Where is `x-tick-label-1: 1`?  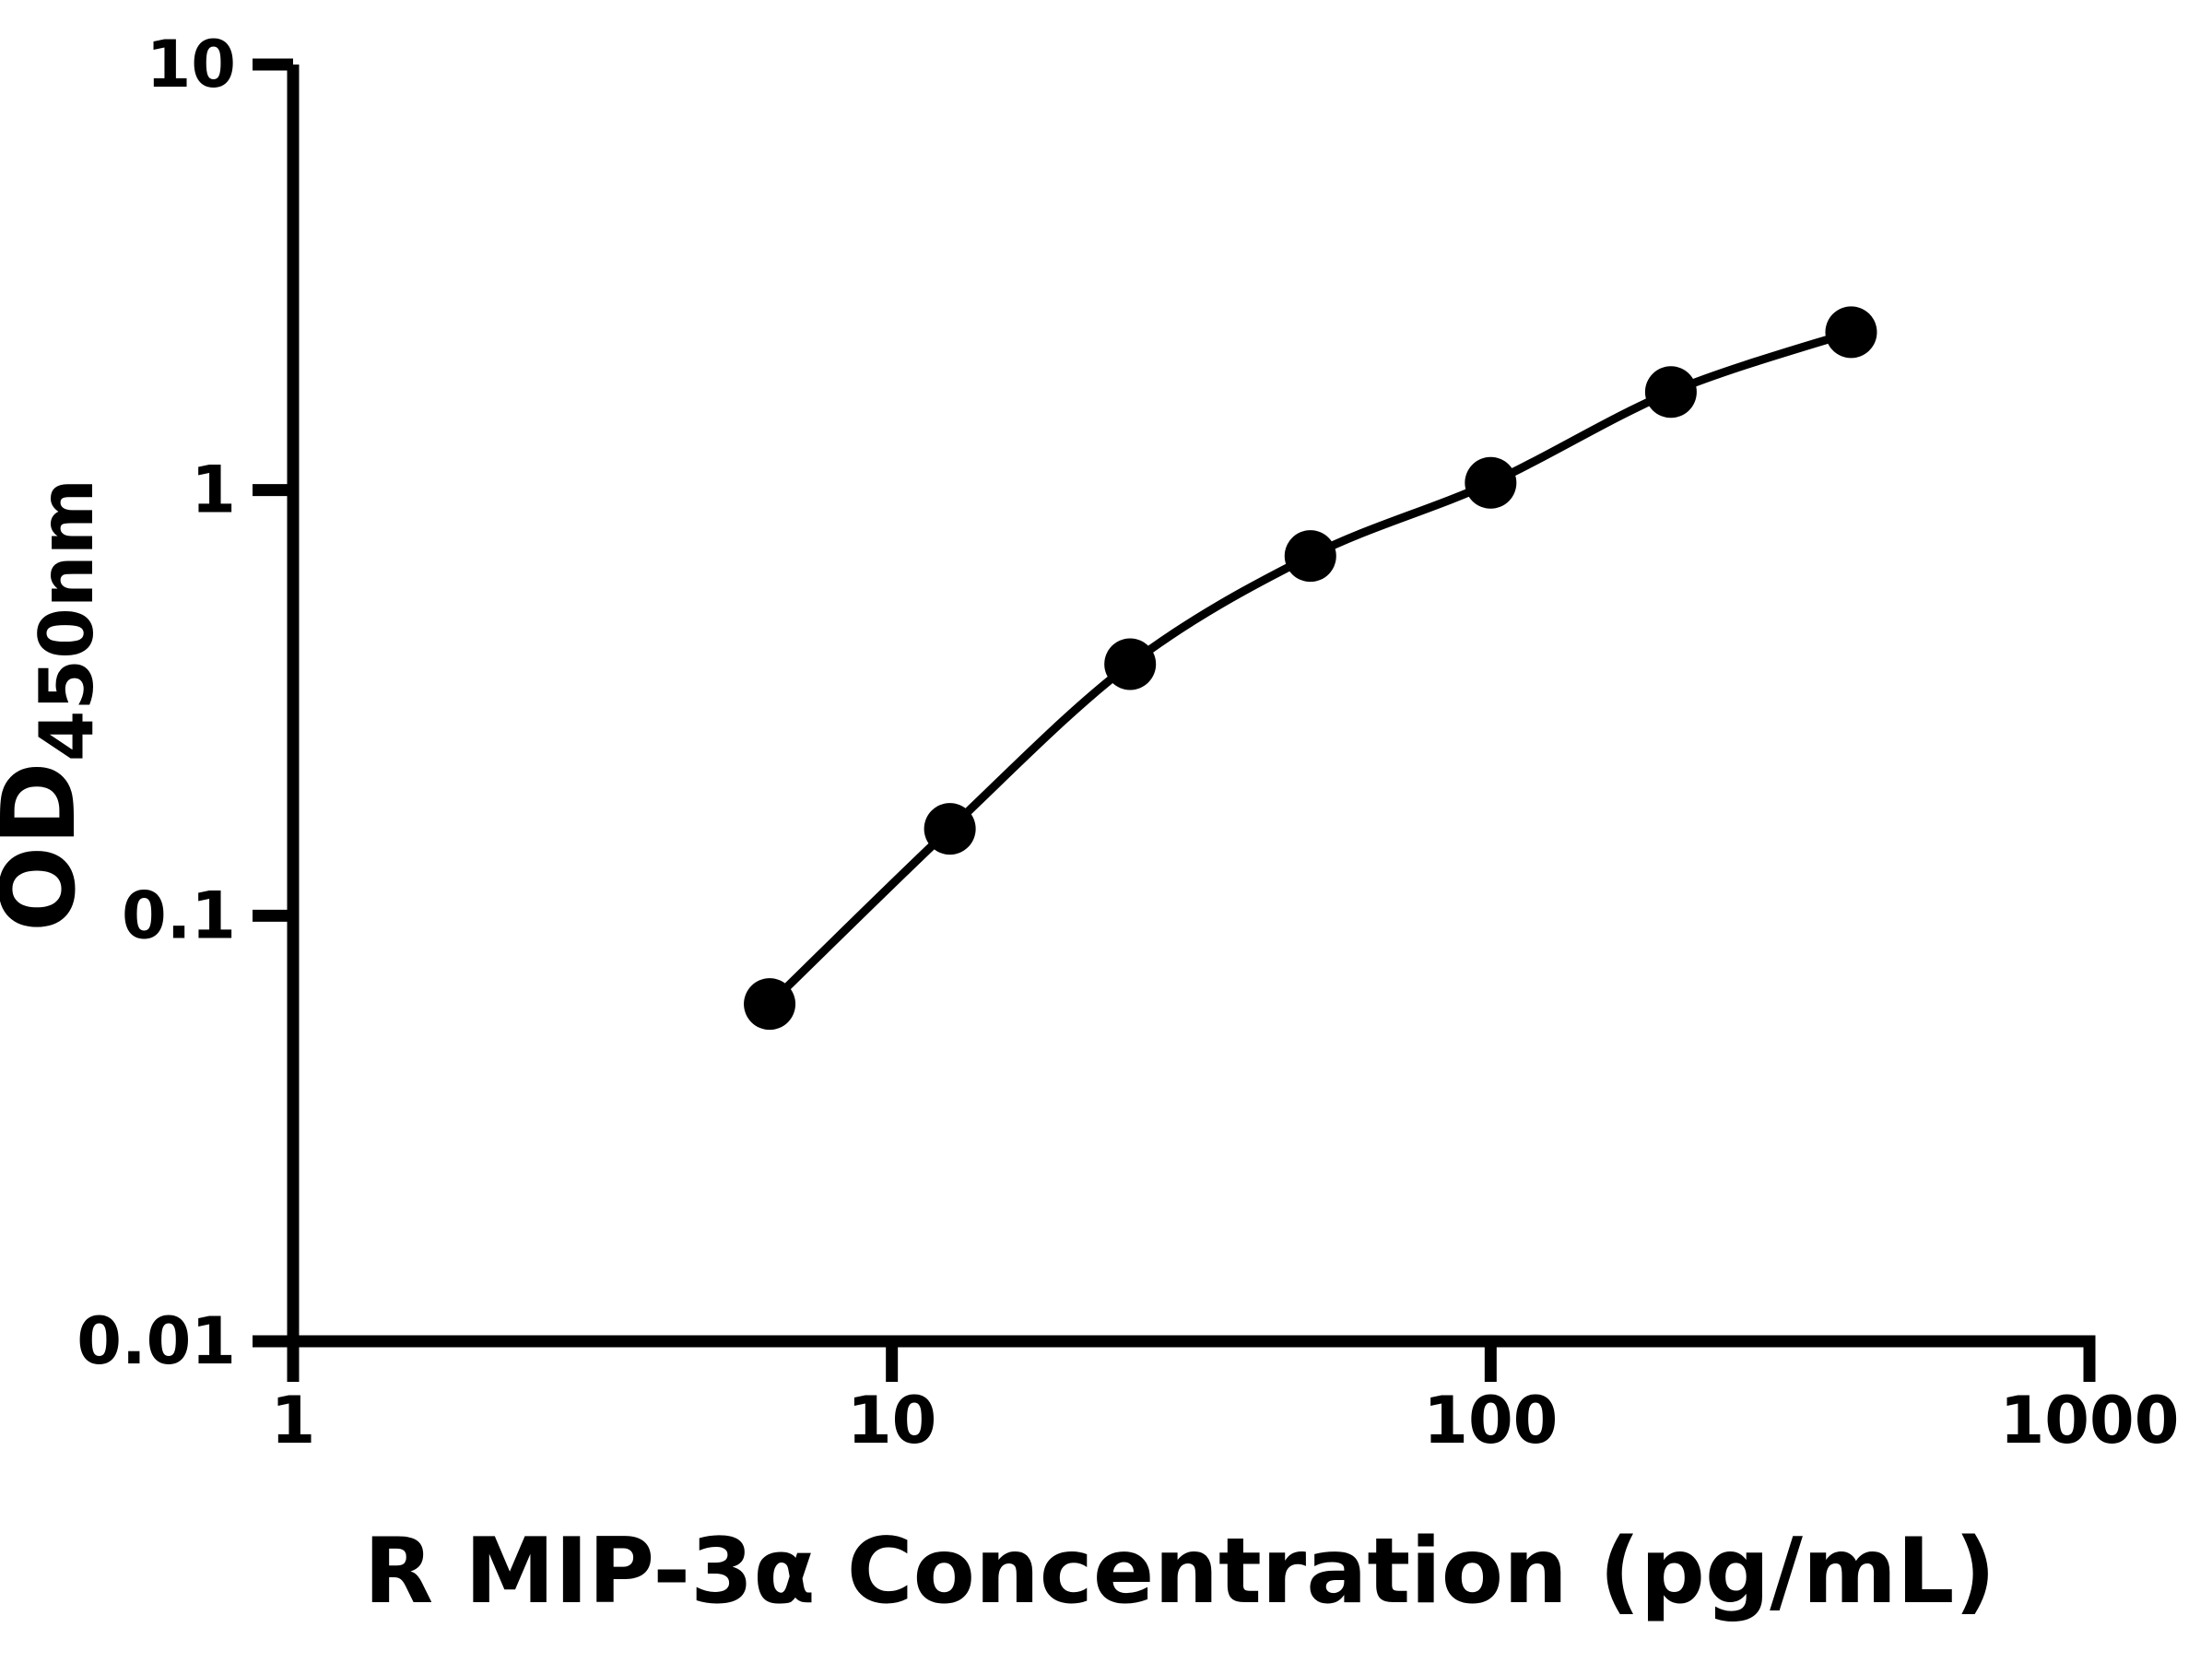 x-tick-label-1: 1 is located at coordinates (293, 1420).